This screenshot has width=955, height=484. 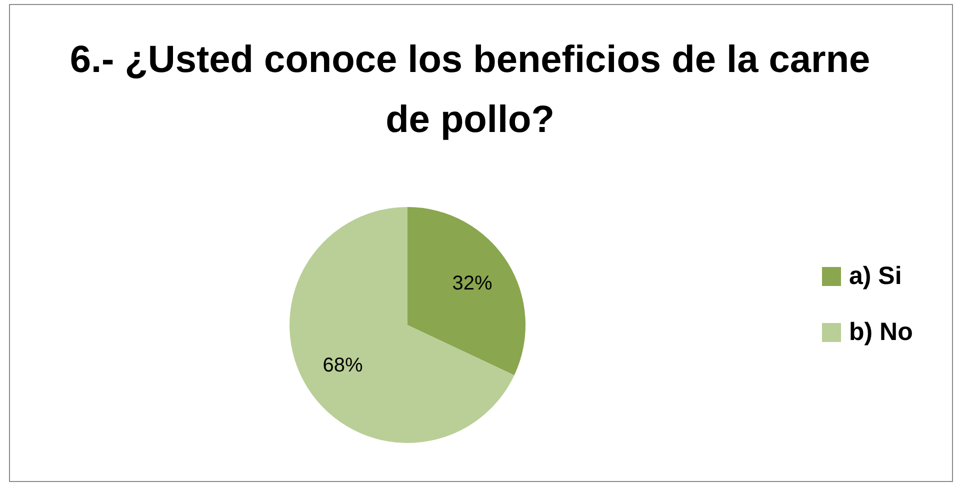 What do you see at coordinates (875, 276) in the screenshot?
I see `legend-label: a) Si` at bounding box center [875, 276].